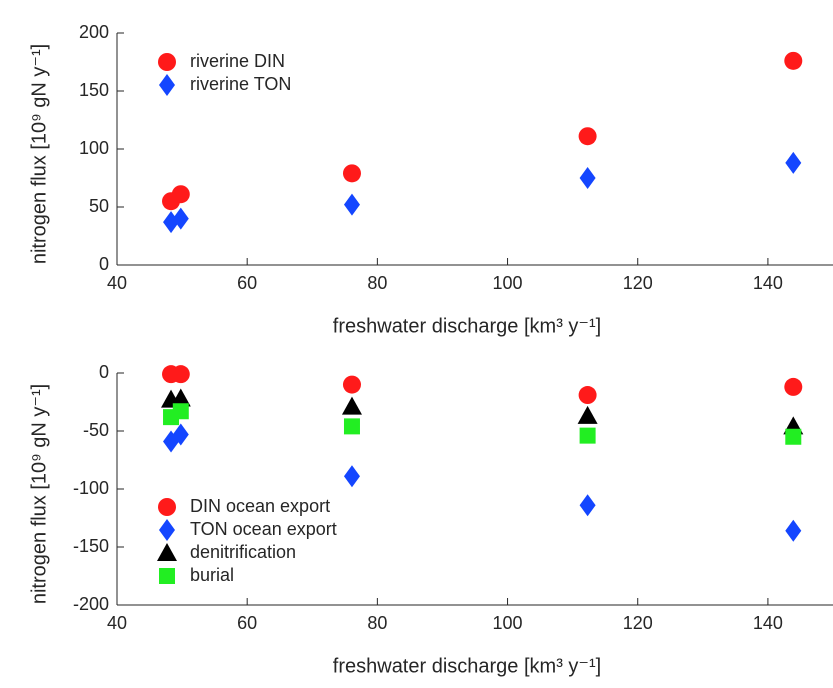 The width and height of the screenshot is (833, 688). I want to click on y-tick-label: -200, so click(91, 604).